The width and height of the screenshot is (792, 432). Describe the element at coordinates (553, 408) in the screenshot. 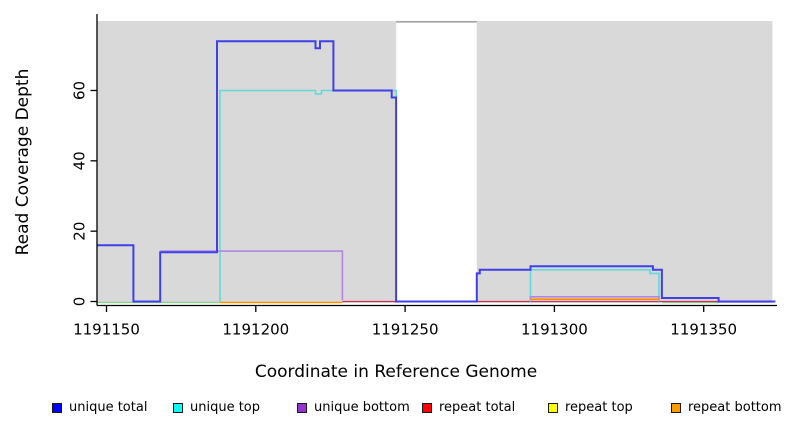

I see `repeat-top-swatch-icon` at that location.